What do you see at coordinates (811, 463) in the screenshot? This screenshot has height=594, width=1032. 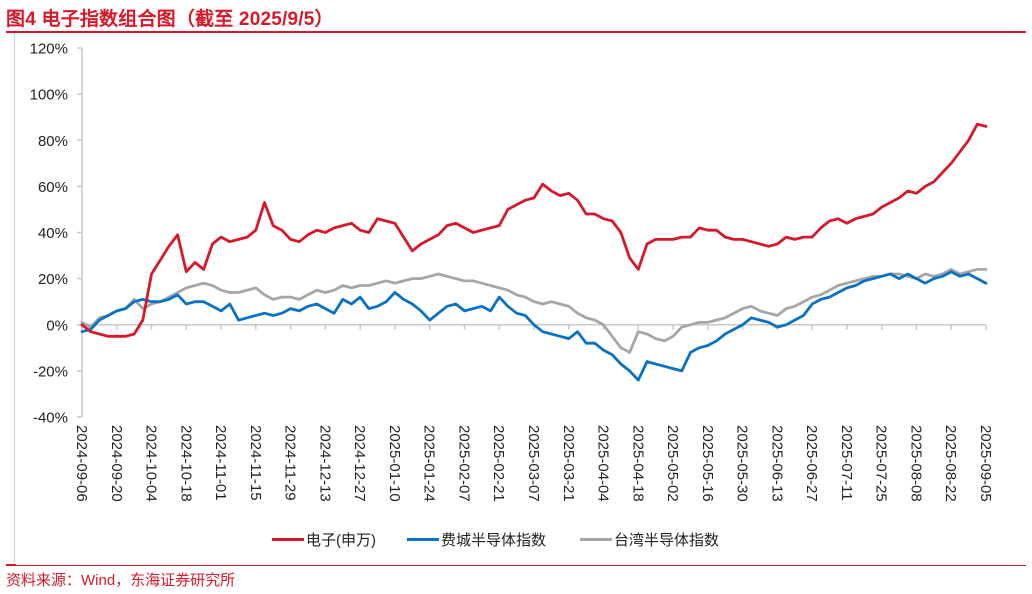 I see `x-tick-label: 2025-06-27` at bounding box center [811, 463].